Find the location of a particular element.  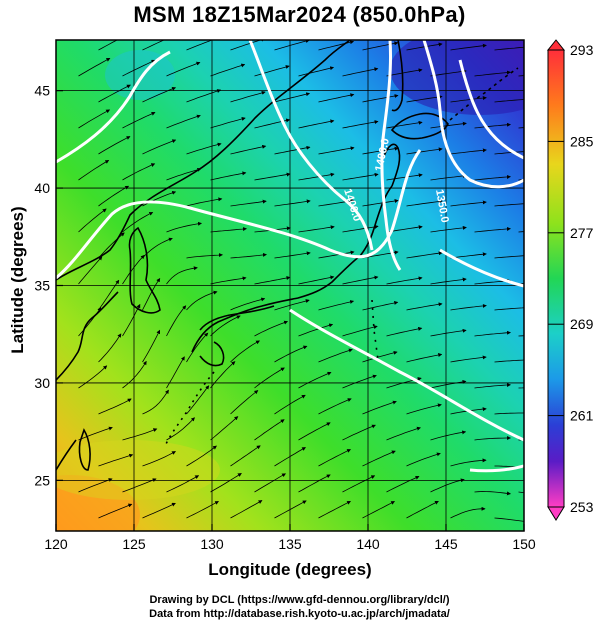

x-tick-label: 120 is located at coordinates (56, 544).